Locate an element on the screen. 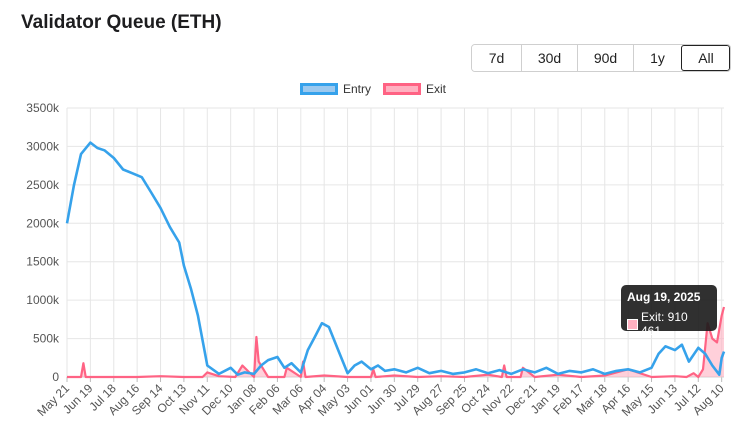  y-tick-label: 3500k is located at coordinates (43, 108).